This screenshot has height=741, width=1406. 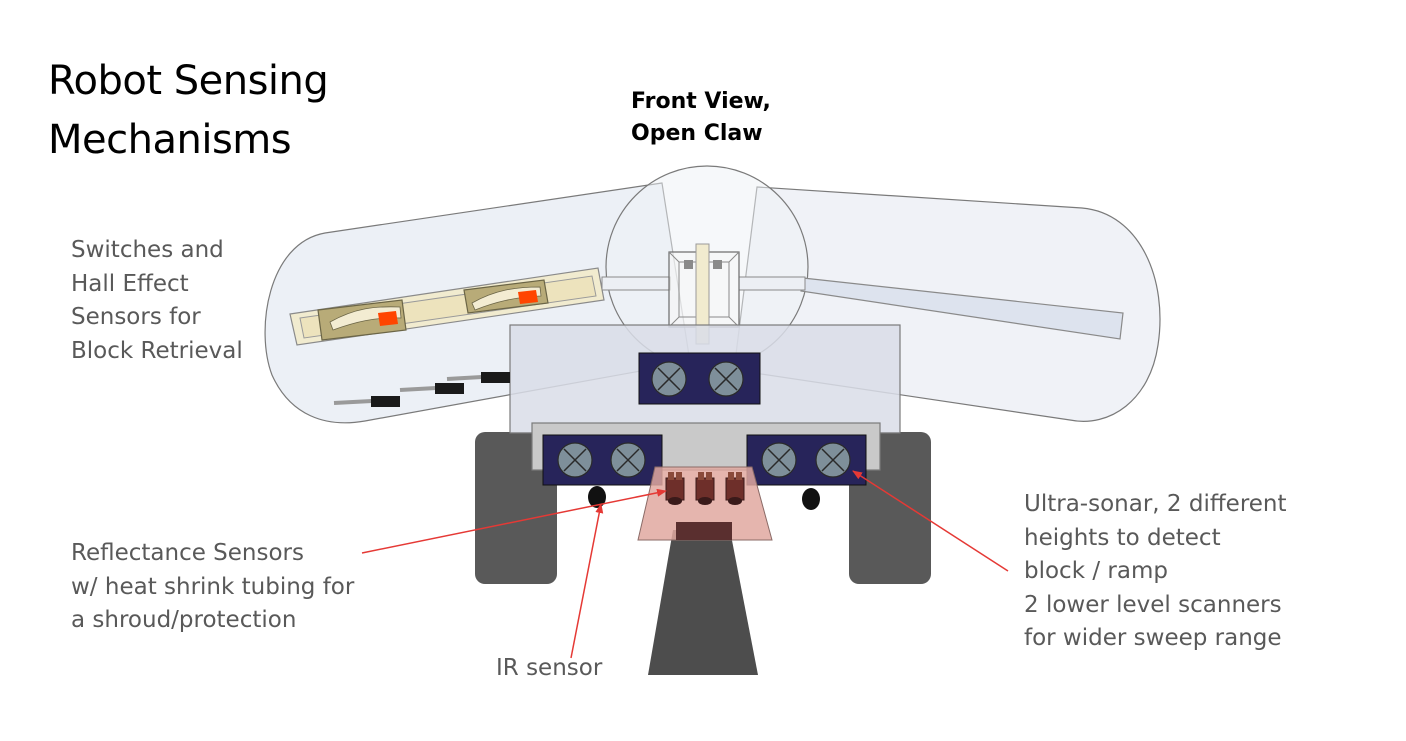 I want to click on lower-right-ultrasonic-sensor, so click(x=806, y=460).